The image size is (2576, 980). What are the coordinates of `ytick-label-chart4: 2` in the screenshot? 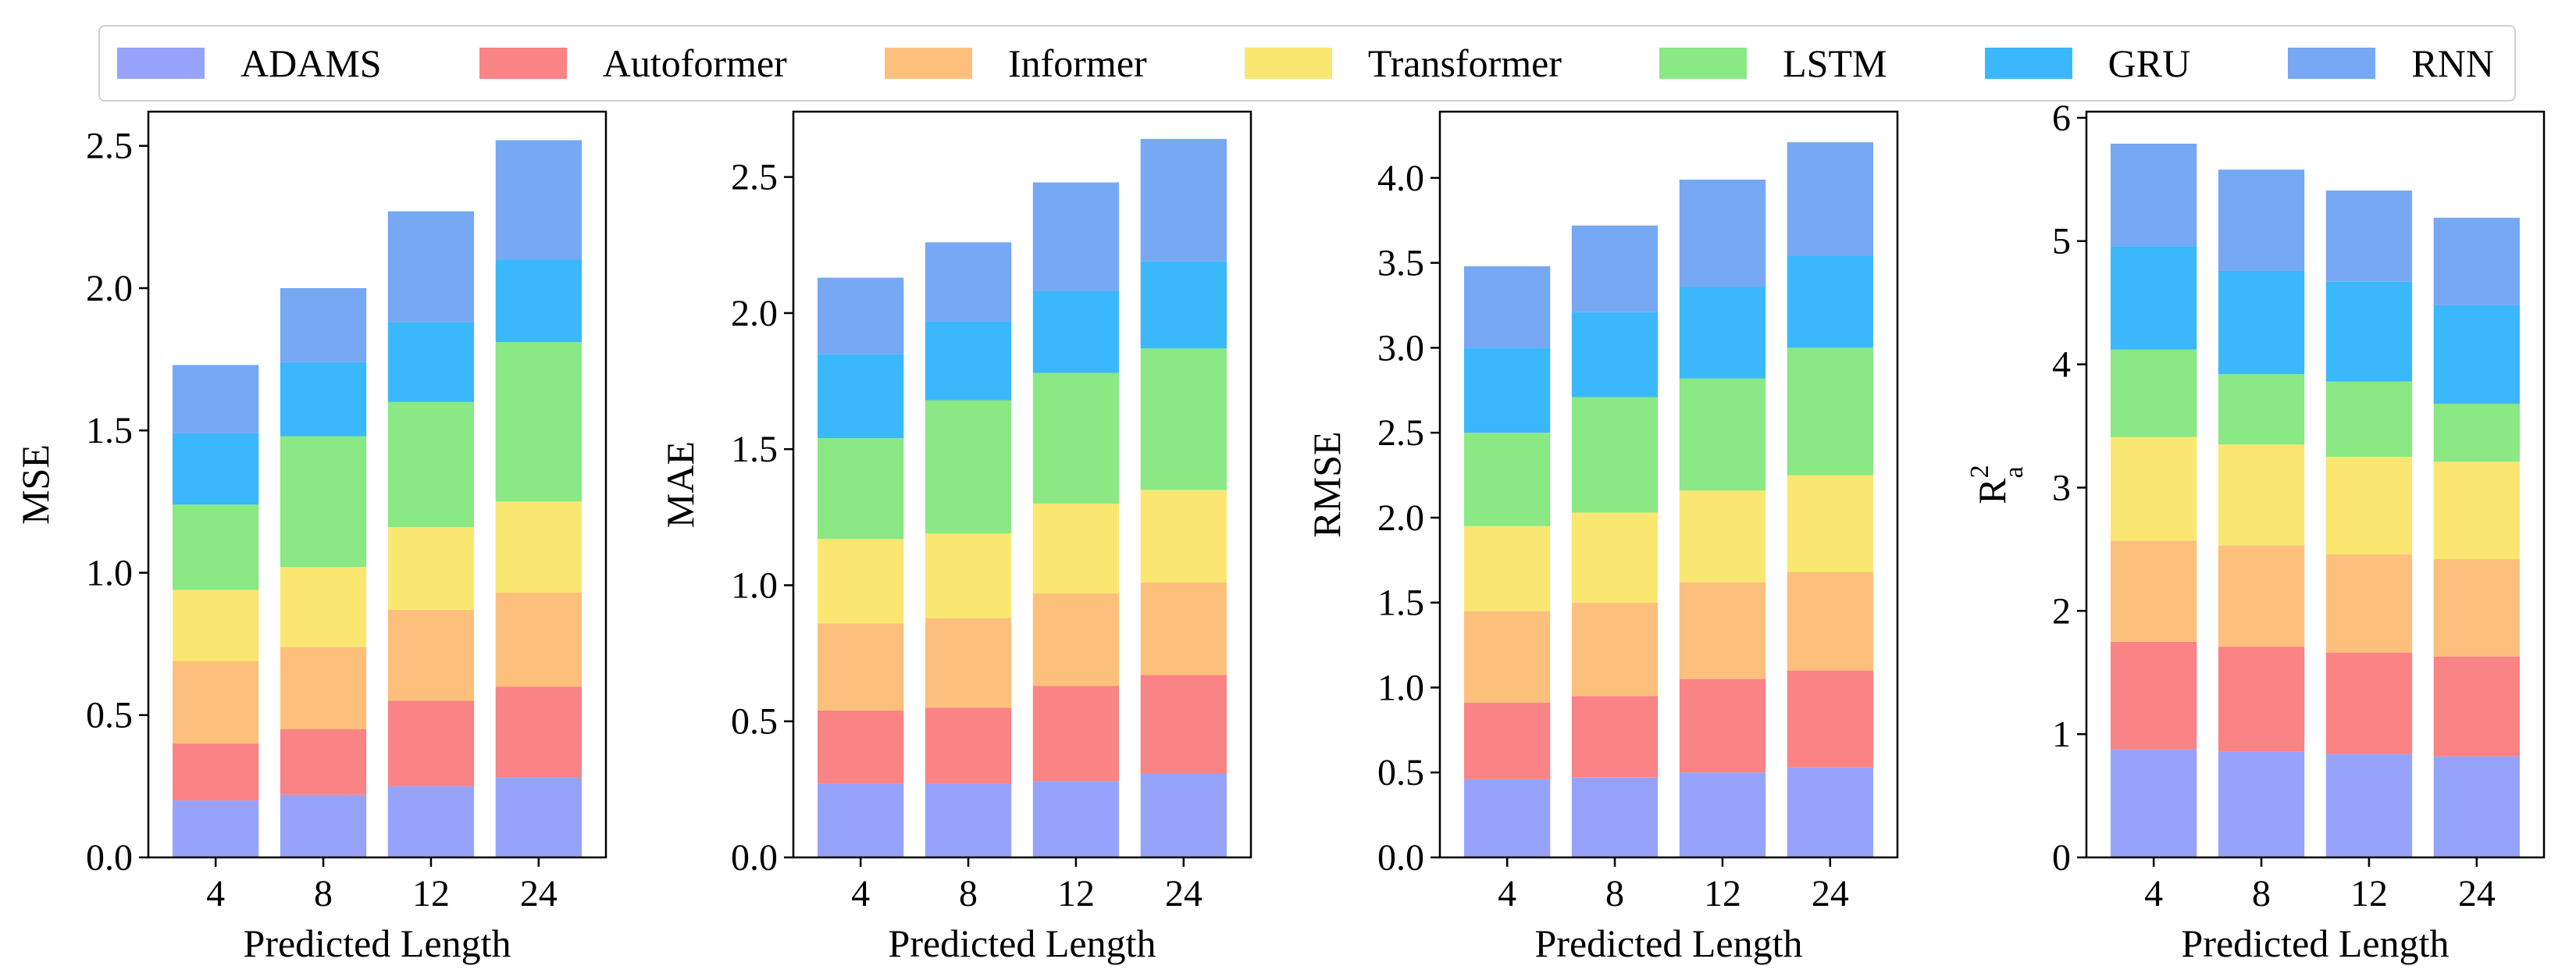 It's located at (2061, 611).